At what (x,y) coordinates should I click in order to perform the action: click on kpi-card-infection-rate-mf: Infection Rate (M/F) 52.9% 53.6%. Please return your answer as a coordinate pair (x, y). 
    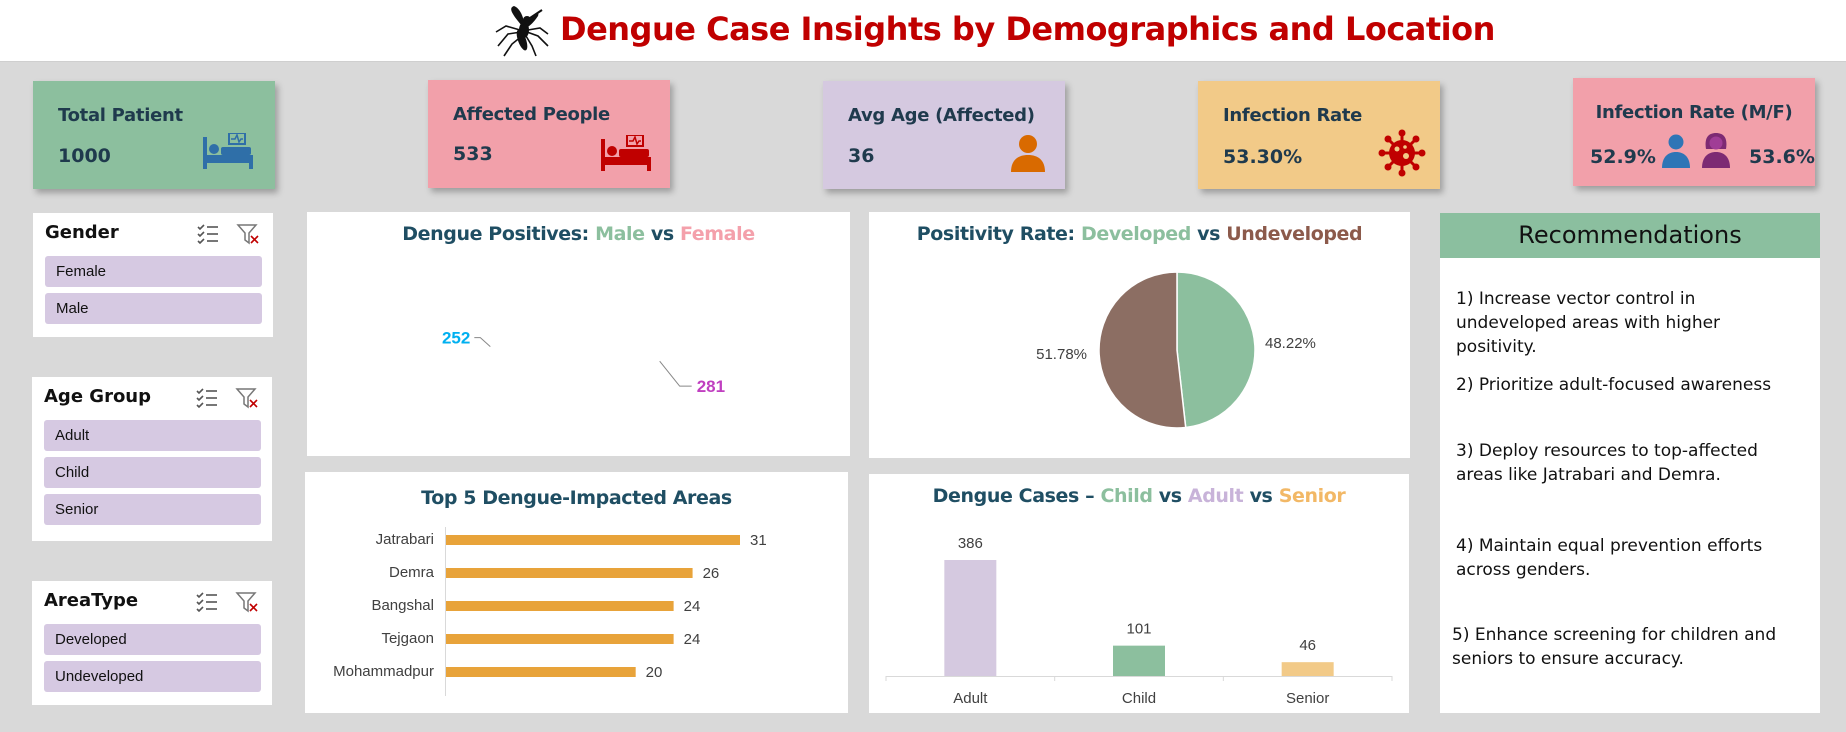
    Looking at the image, I should click on (1694, 132).